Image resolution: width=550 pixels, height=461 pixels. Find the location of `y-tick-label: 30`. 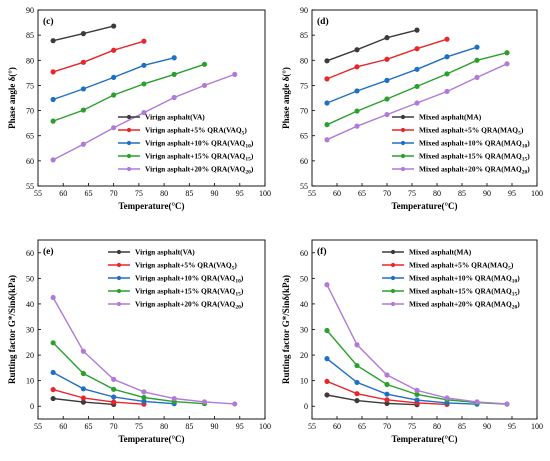

y-tick-label: 30 is located at coordinates (30, 330).